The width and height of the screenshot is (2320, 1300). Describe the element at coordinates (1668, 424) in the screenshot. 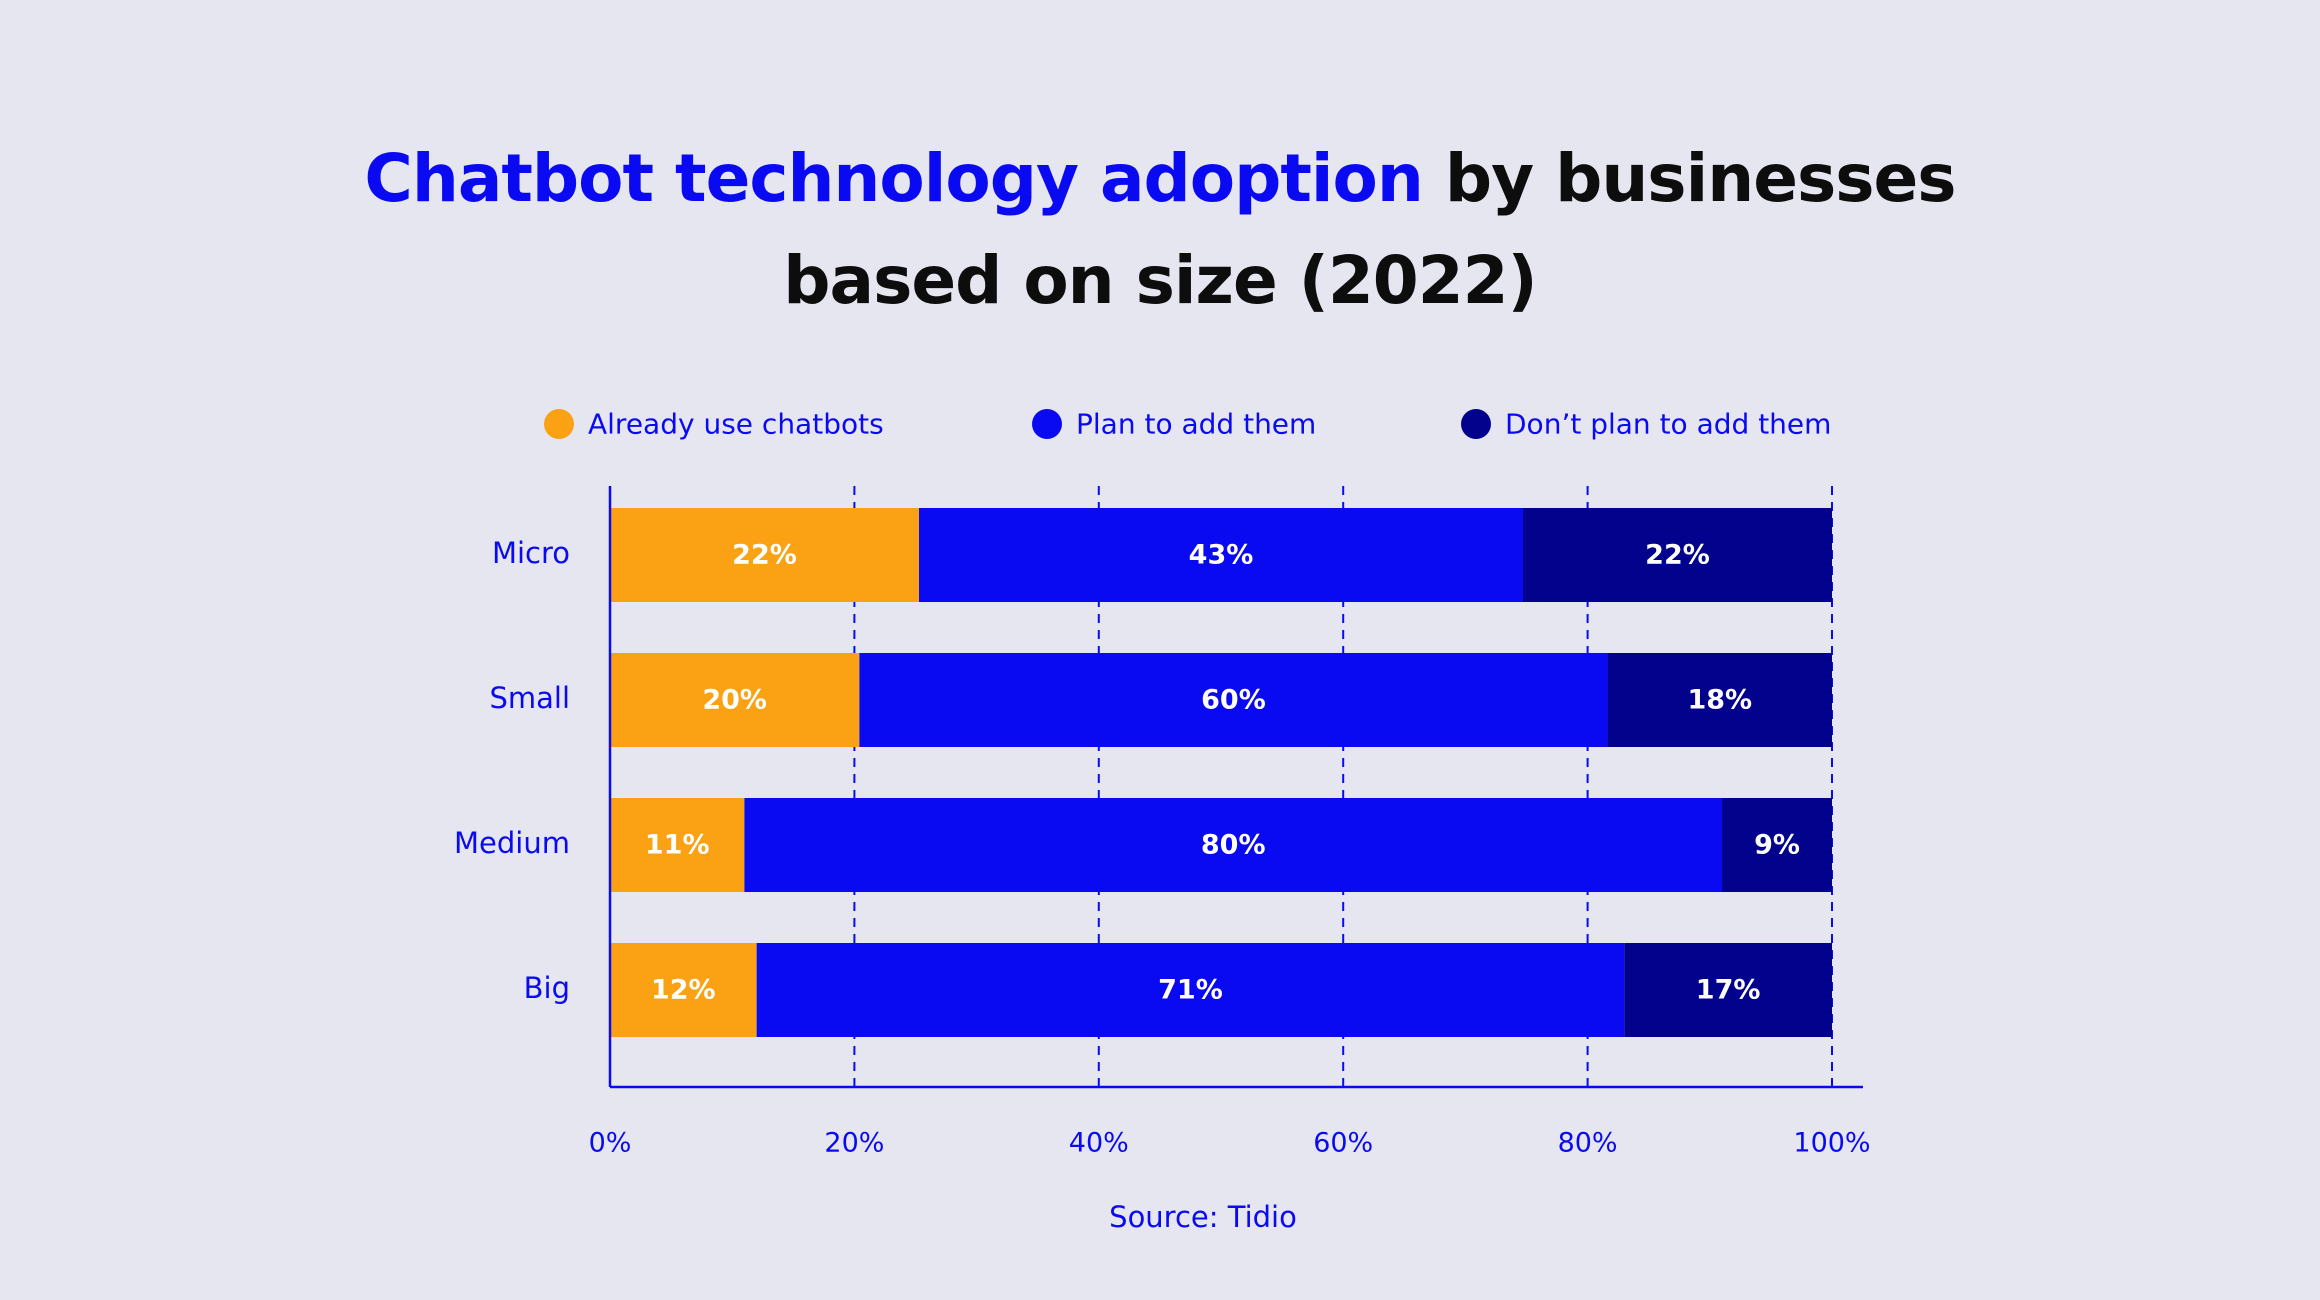

I see `legend-label-3: Don’t plan to add them` at that location.